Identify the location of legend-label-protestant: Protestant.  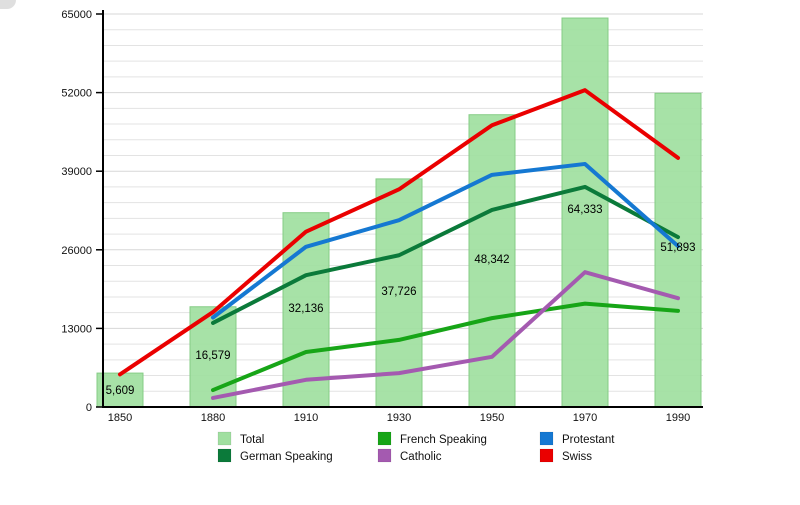
(588, 440).